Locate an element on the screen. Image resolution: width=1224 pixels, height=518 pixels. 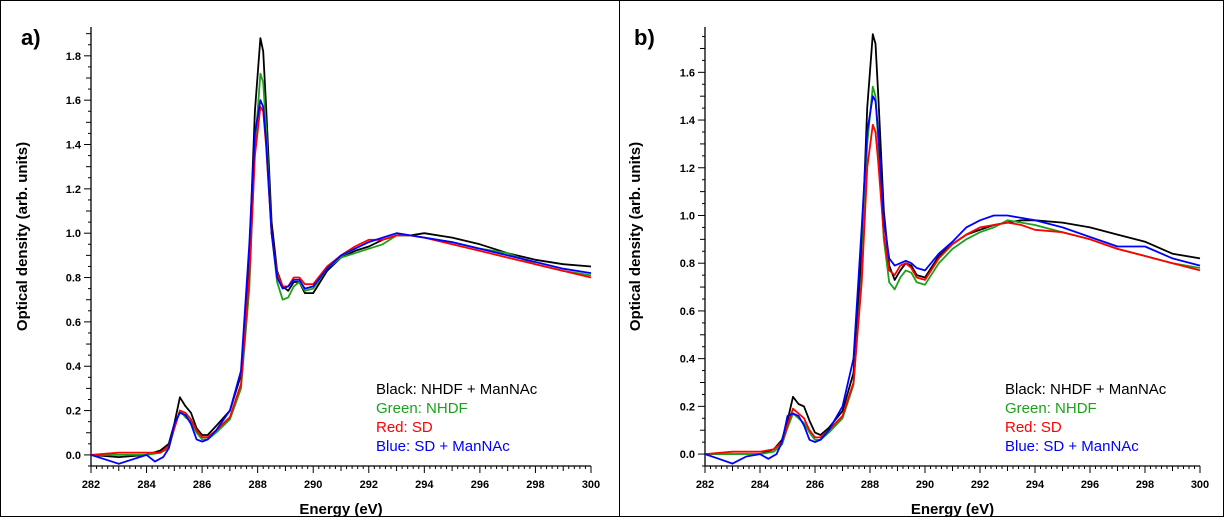
panel-label-b: b) is located at coordinates (644, 37).